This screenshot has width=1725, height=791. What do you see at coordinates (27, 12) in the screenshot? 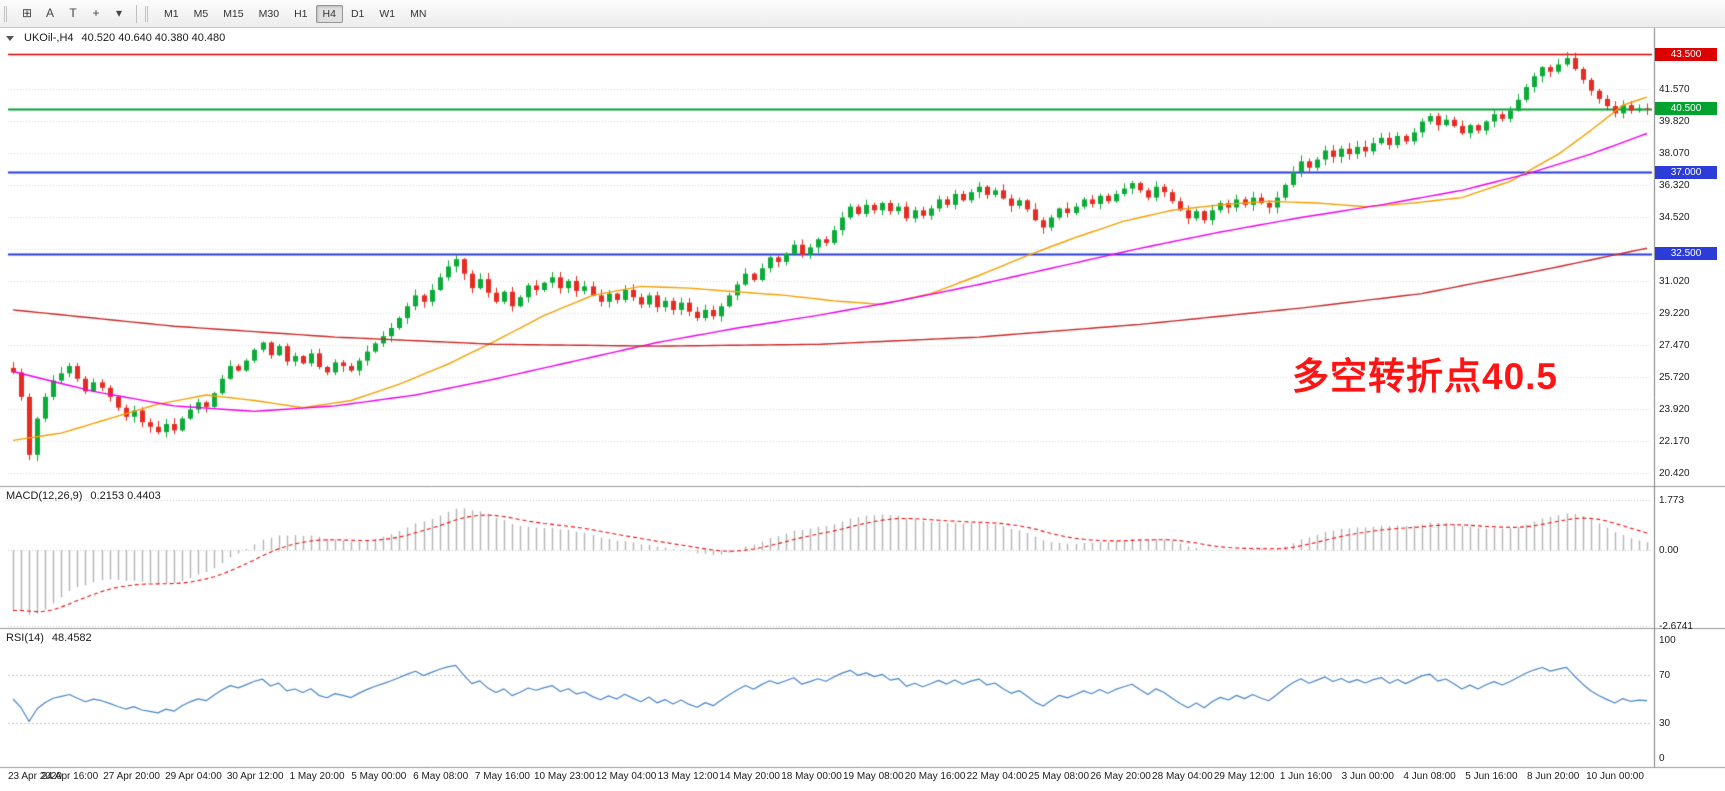
I see `chart-grid-icon: ⊞` at bounding box center [27, 12].